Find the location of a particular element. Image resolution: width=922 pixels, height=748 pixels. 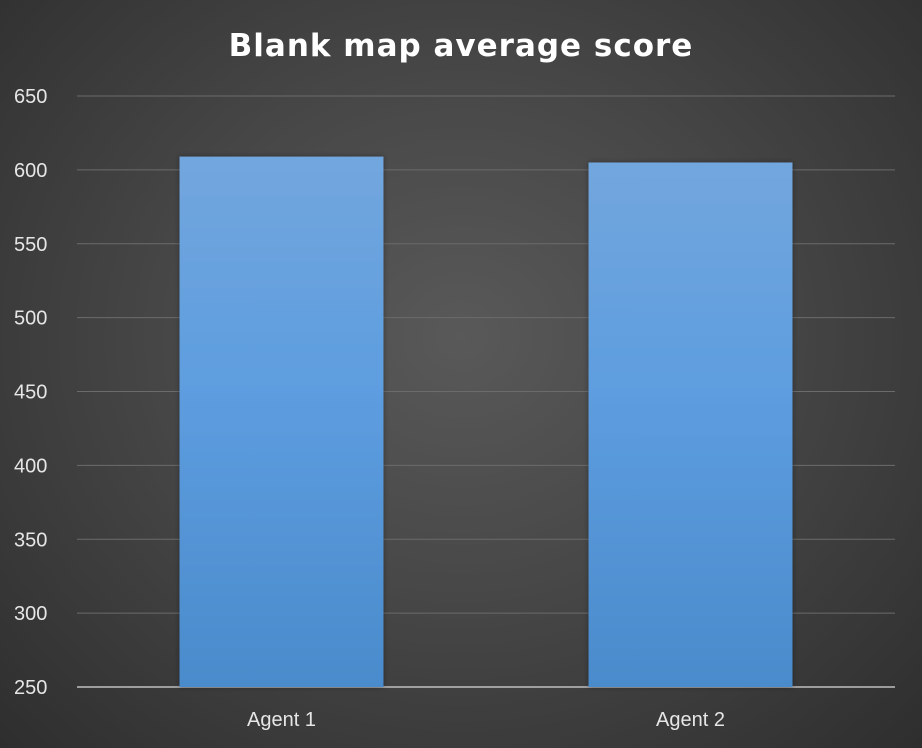

y-tick-label: 350 is located at coordinates (30, 540).